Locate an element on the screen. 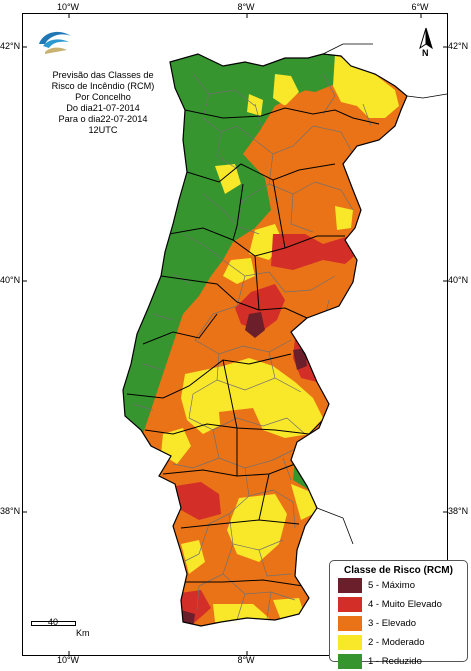  legend-item: 1 - Reduzido is located at coordinates (398, 661).